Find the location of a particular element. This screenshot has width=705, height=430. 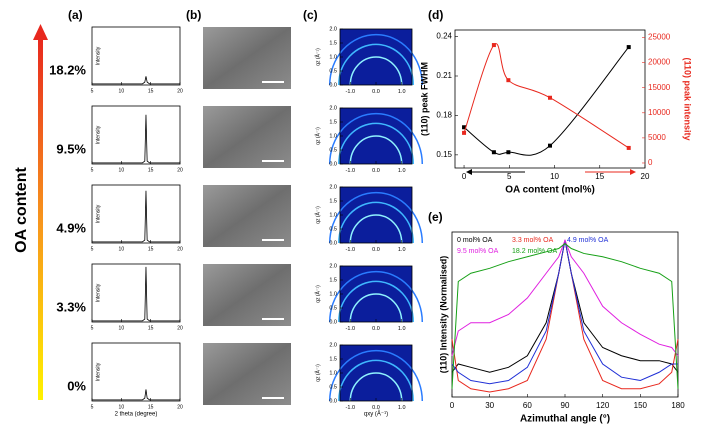

x-axis-label: 2 theta (degree) is located at coordinates (136, 415).